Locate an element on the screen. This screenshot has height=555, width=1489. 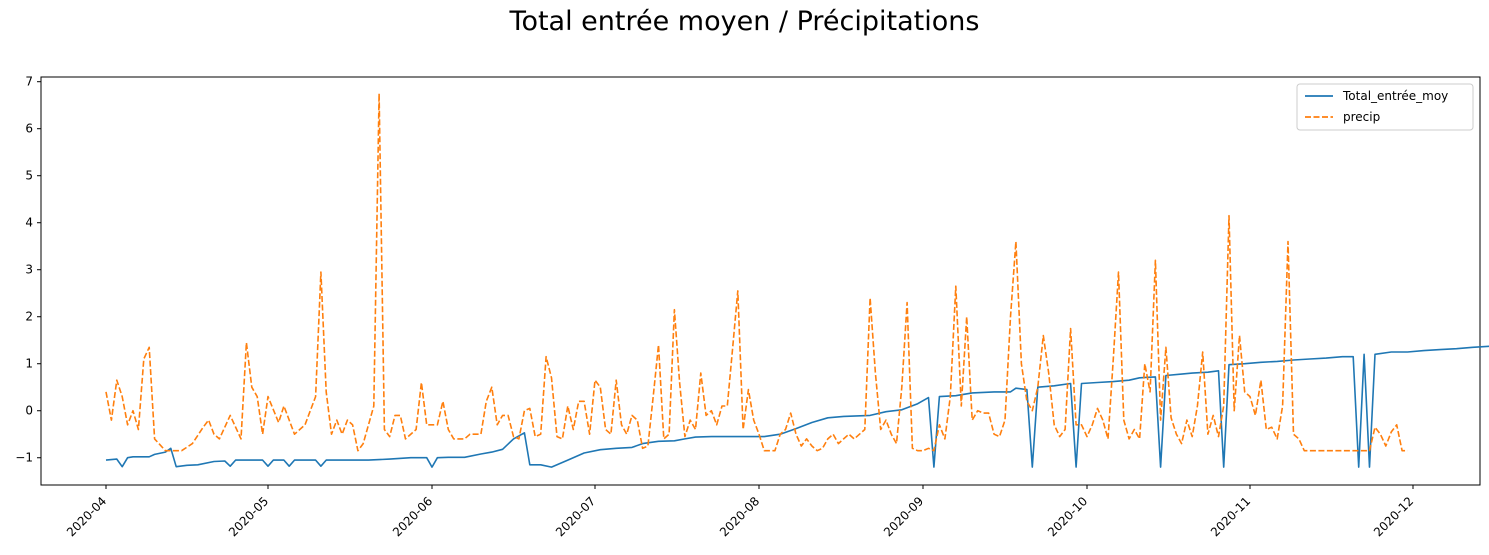
y-tick-label: 0 is located at coordinates (29, 411).